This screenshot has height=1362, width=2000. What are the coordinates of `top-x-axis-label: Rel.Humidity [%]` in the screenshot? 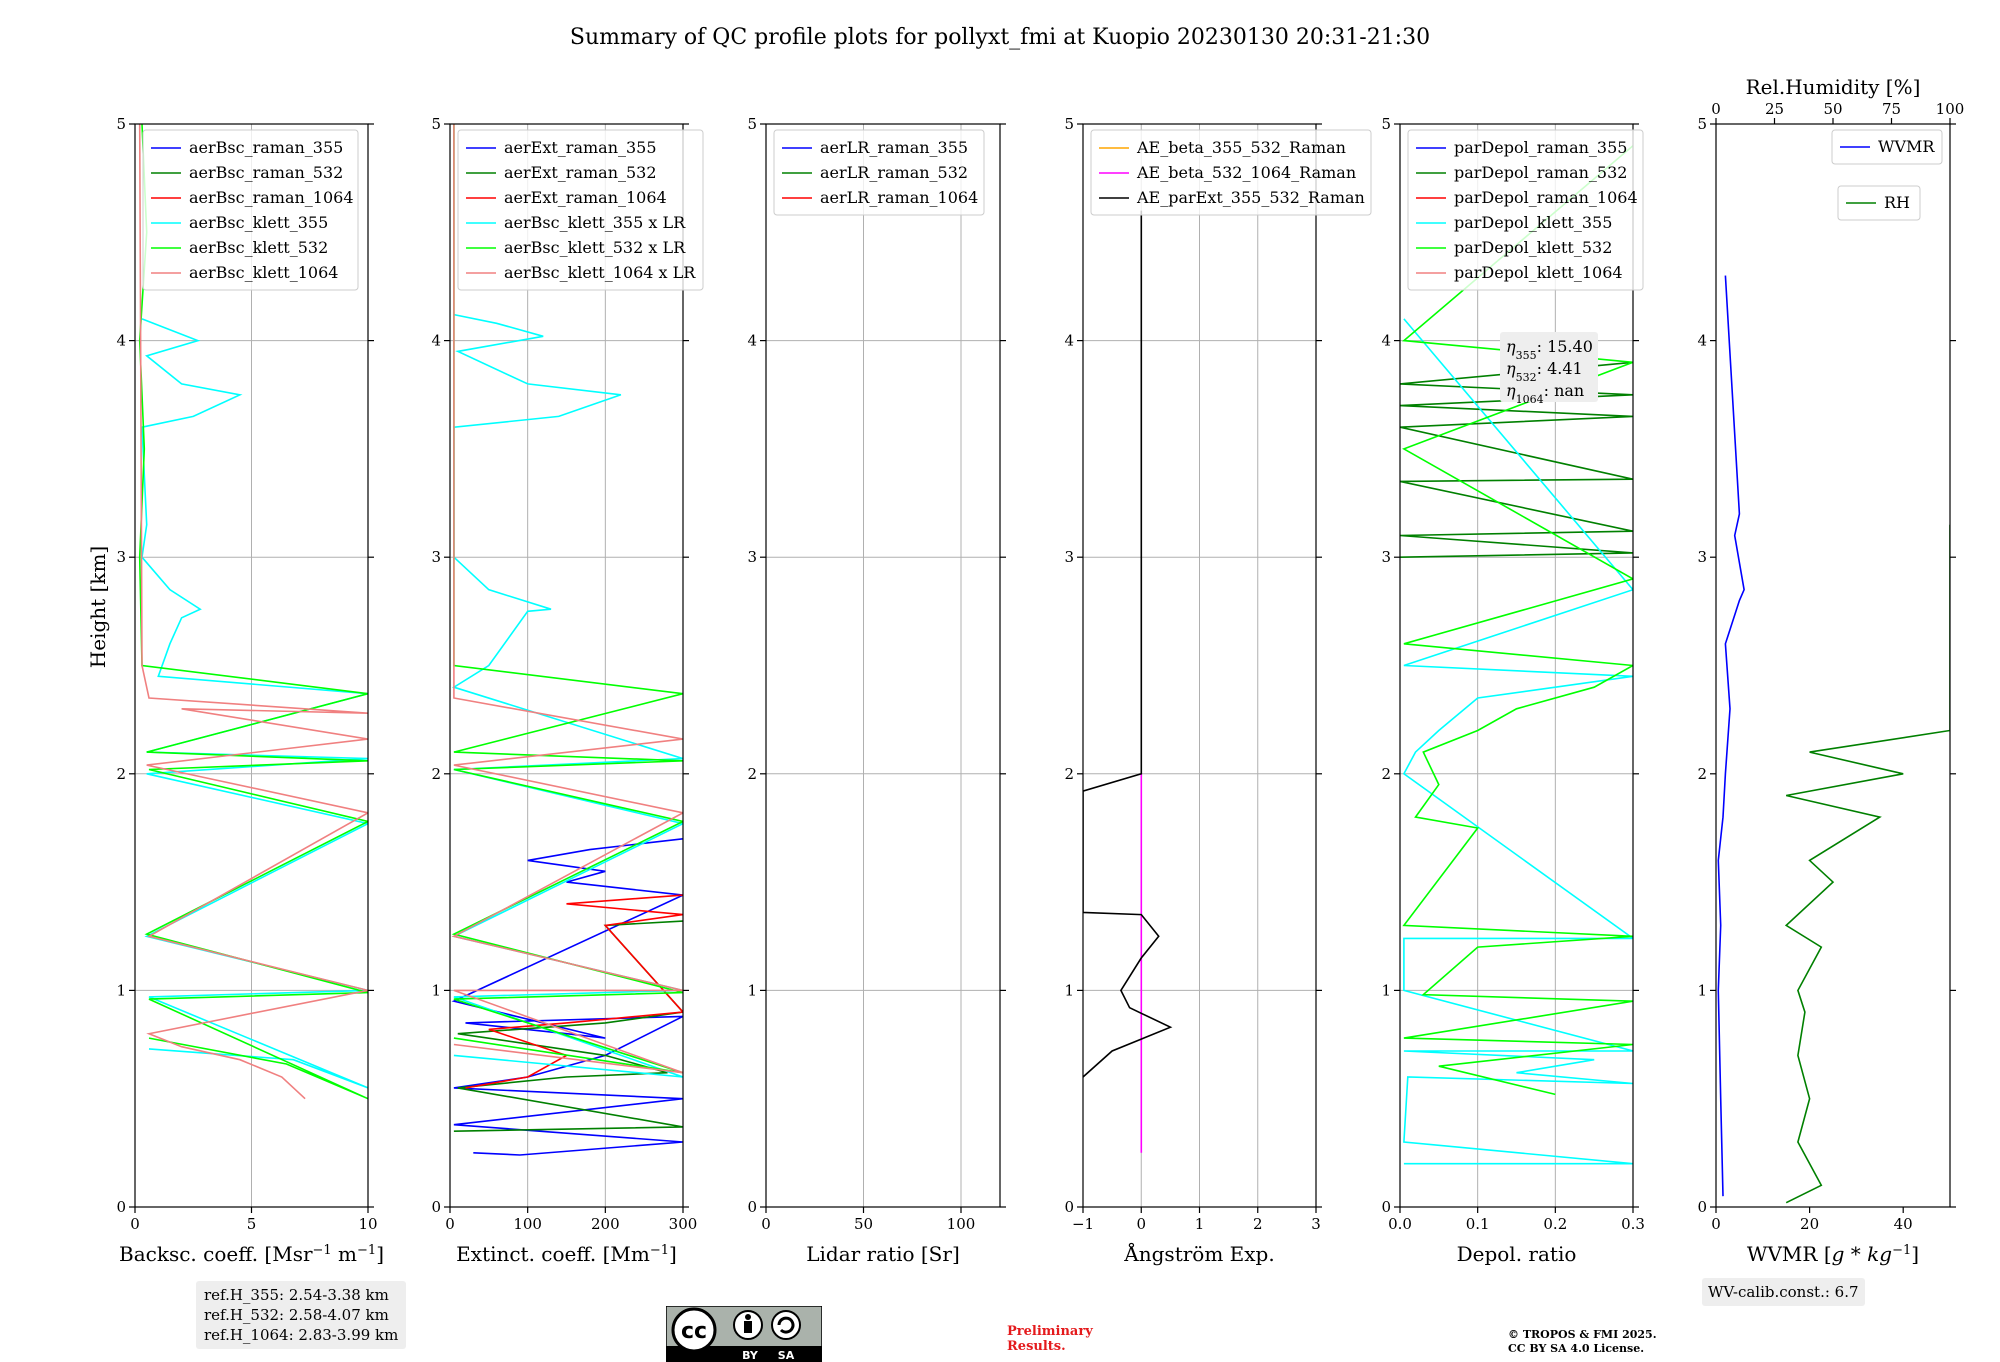 It's located at (1833, 87).